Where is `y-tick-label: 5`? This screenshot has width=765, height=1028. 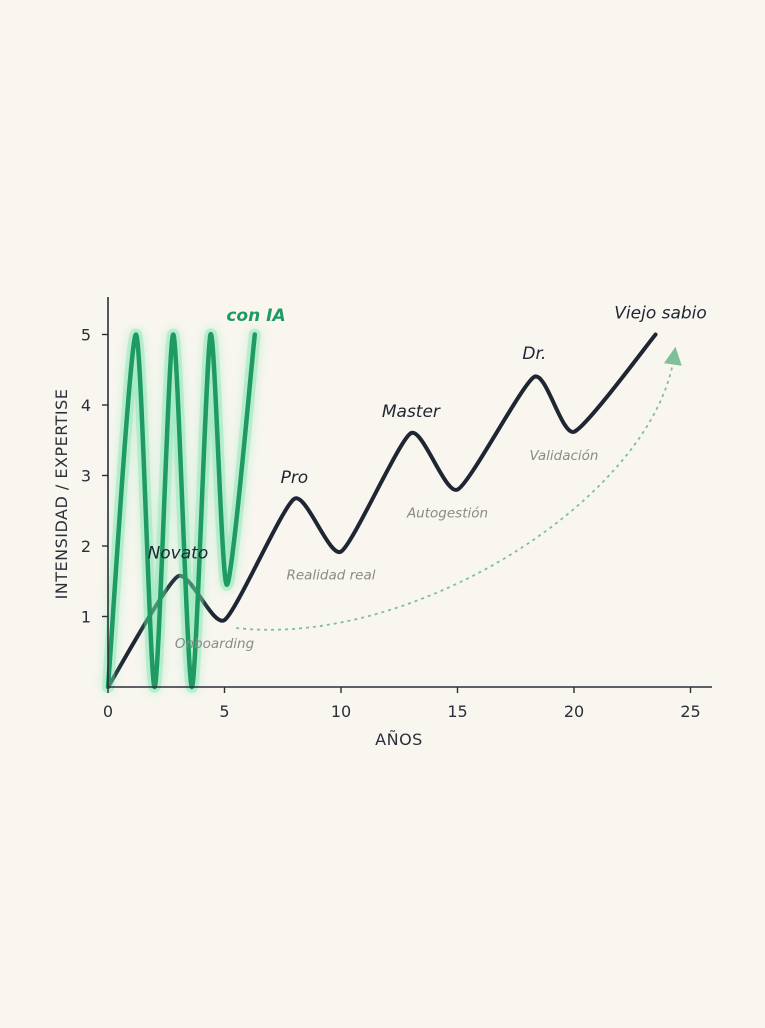
y-tick-label: 5 is located at coordinates (86, 335).